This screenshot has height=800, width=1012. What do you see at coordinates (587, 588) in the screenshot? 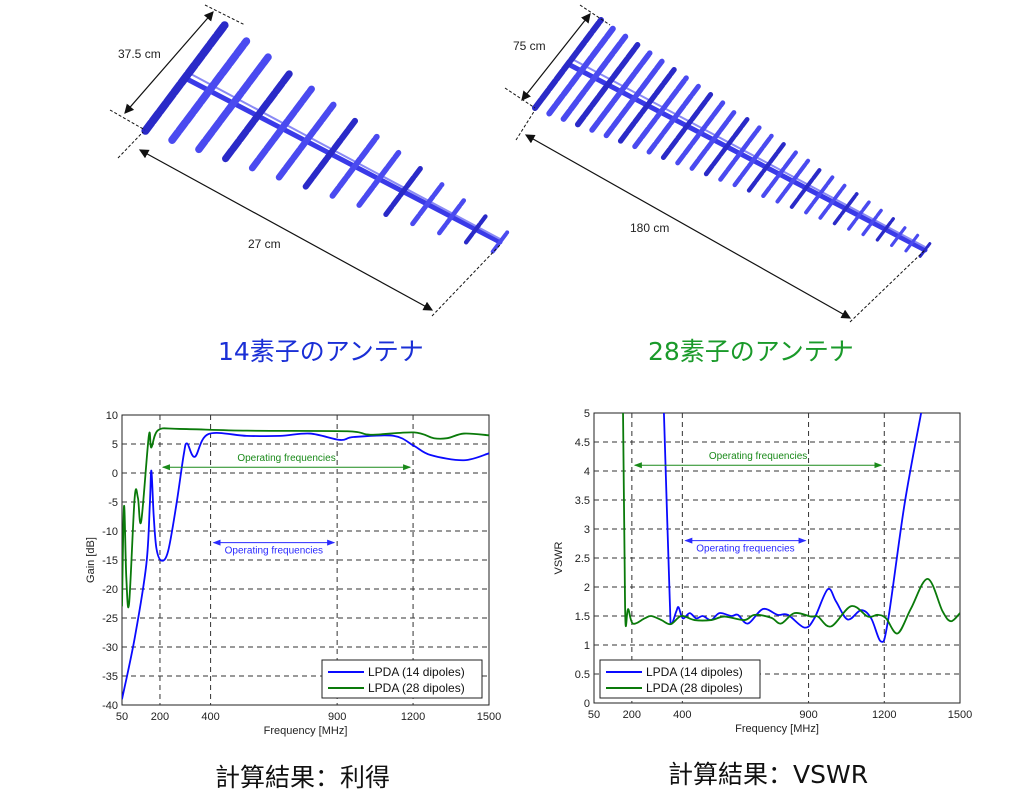
I see `y-tick-label: 2` at bounding box center [587, 588].